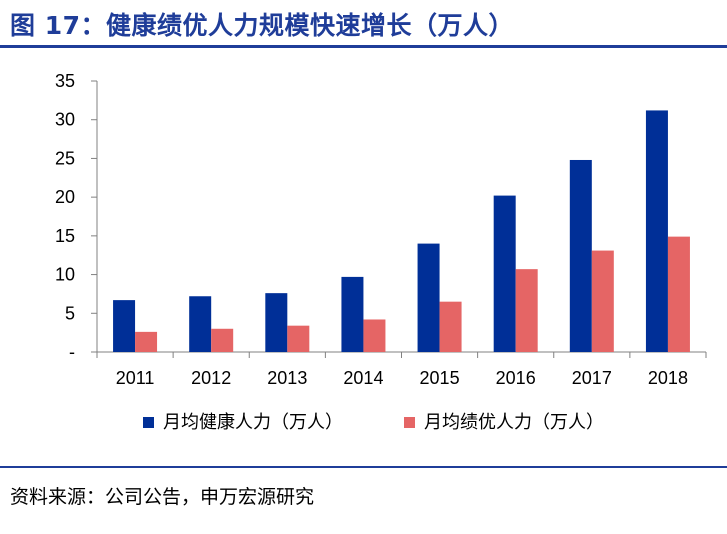 The image size is (727, 534). What do you see at coordinates (602, 301) in the screenshot?
I see `bar-top-2017` at bounding box center [602, 301].